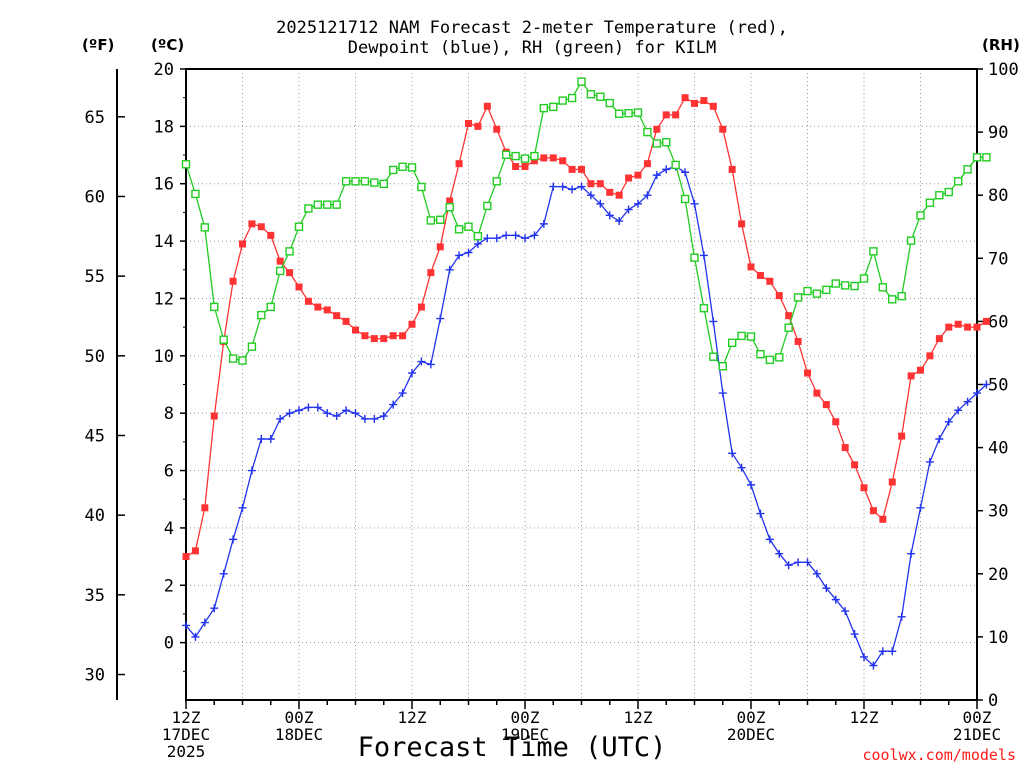 This screenshot has height=768, width=1024. I want to click on x-tick-label: 12Z, so click(186, 717).